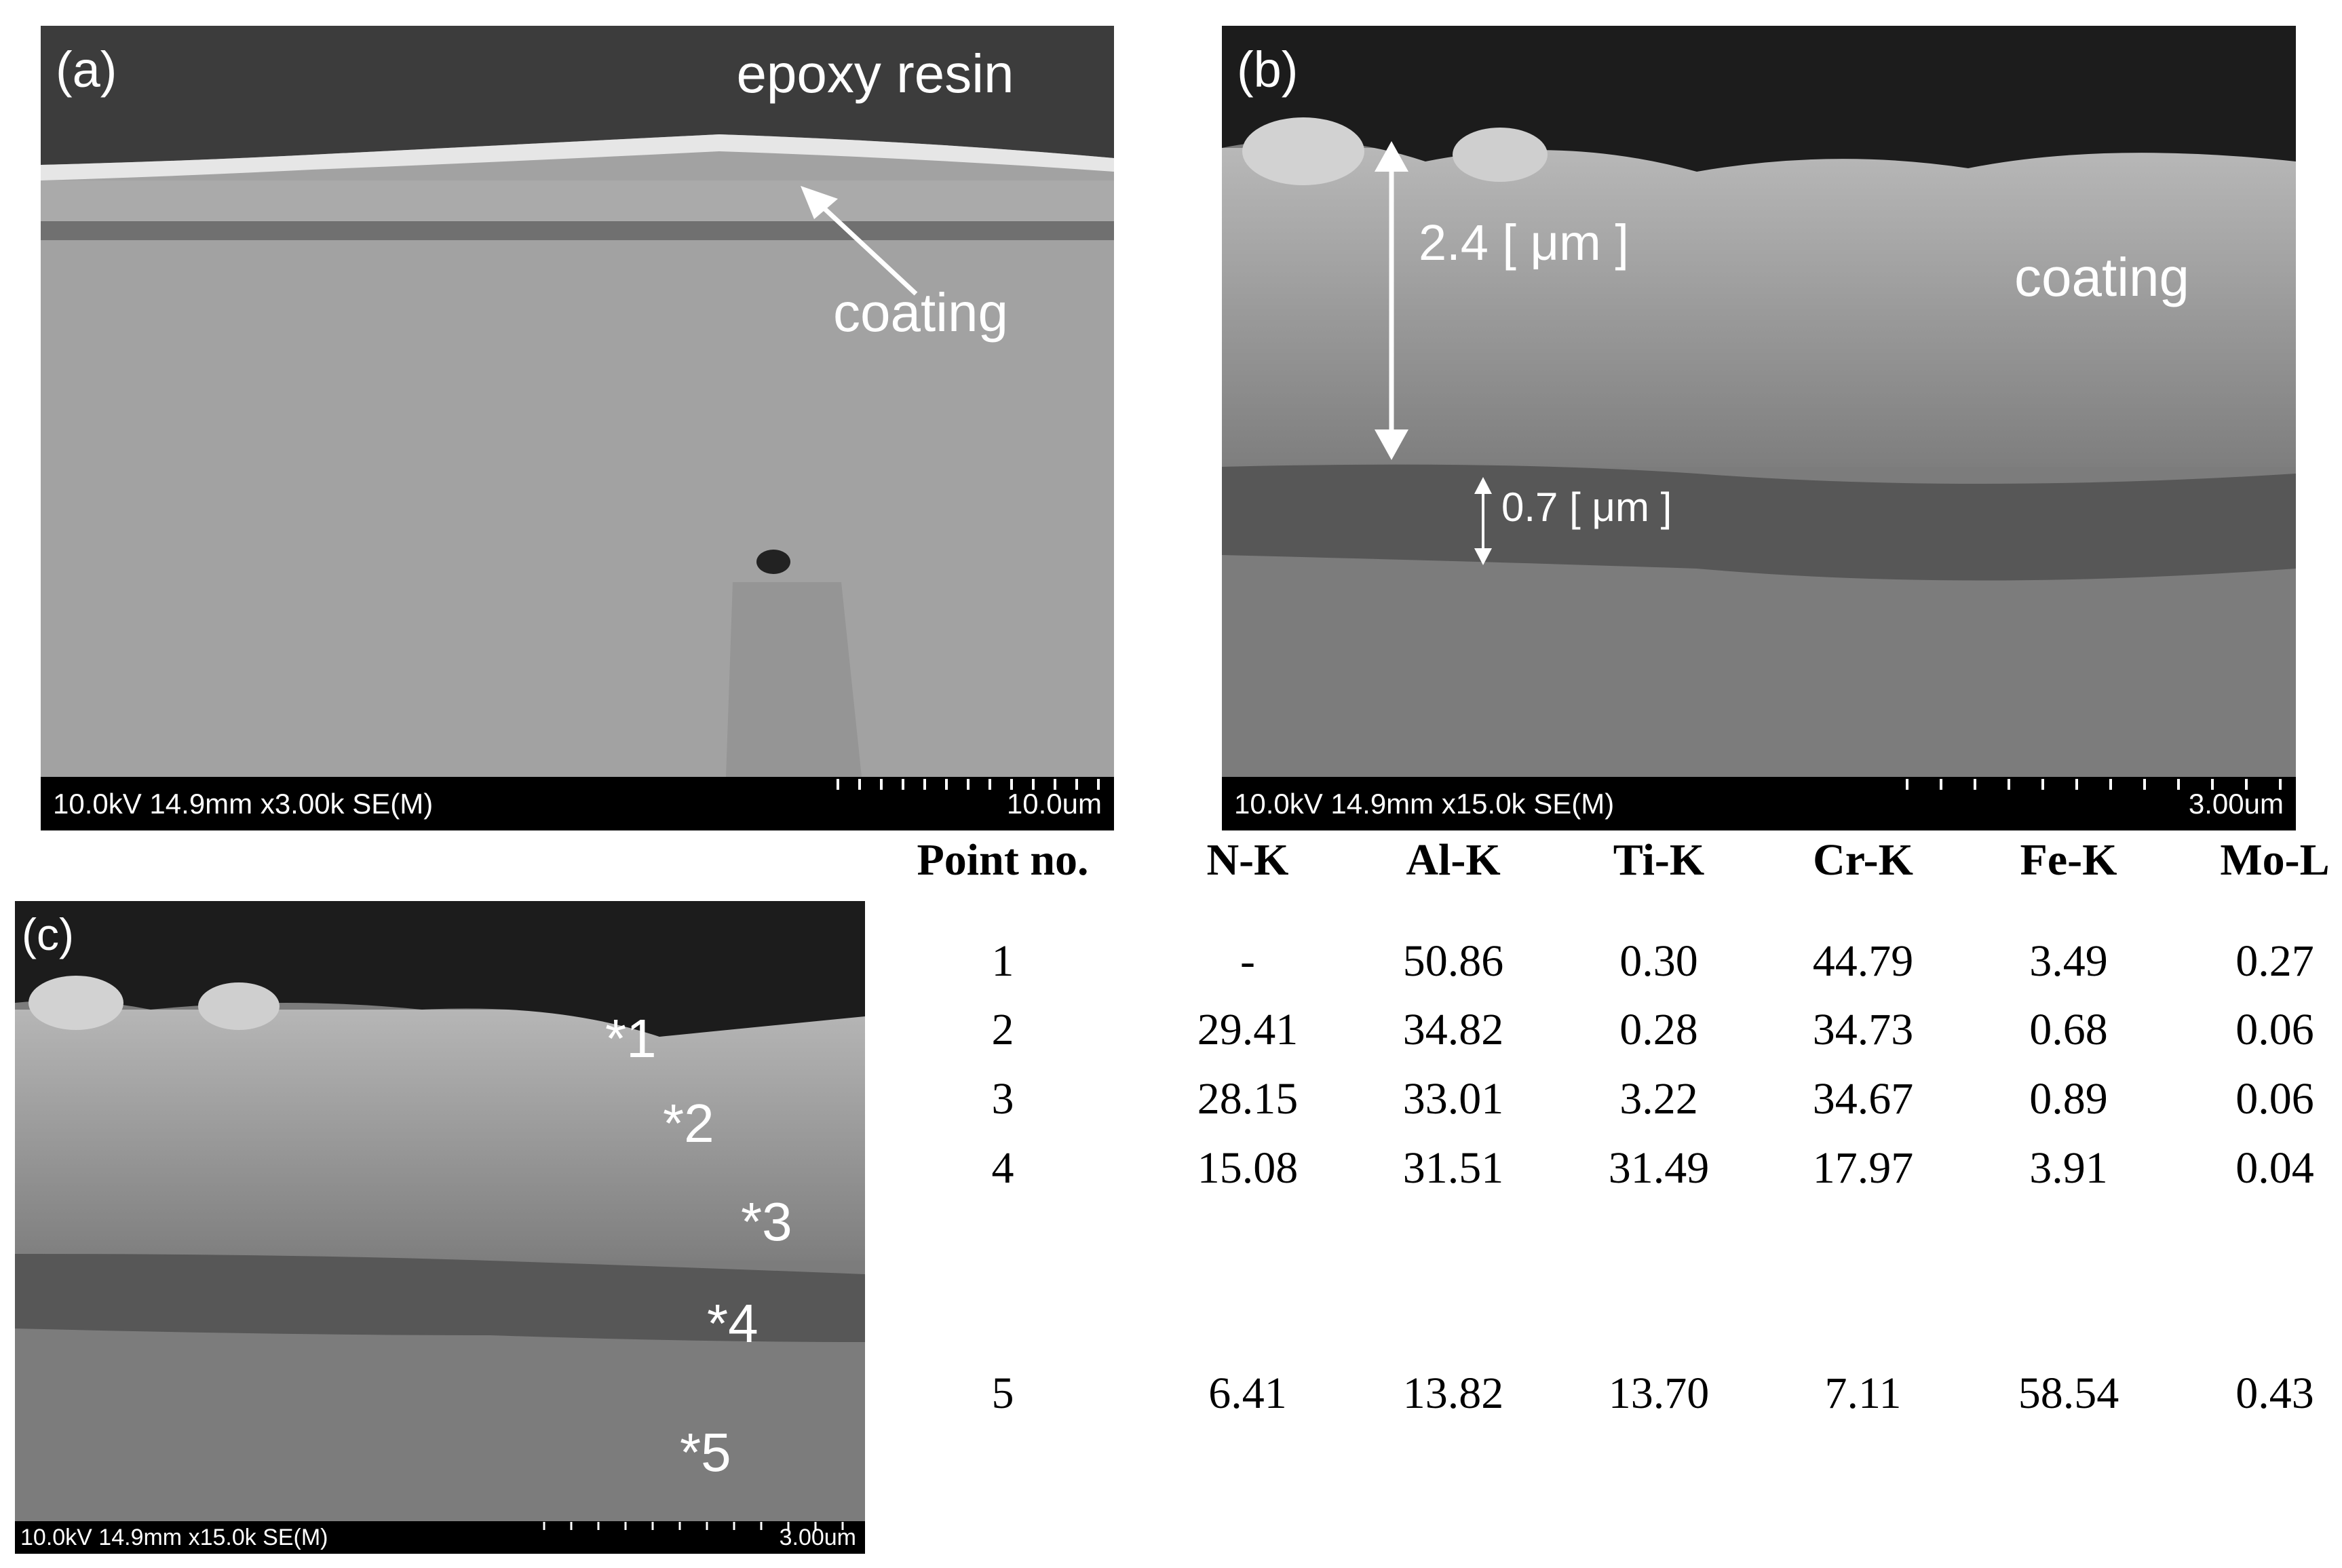 Image resolution: width=2342 pixels, height=1568 pixels. I want to click on table-cell: 3.49, so click(2068, 961).